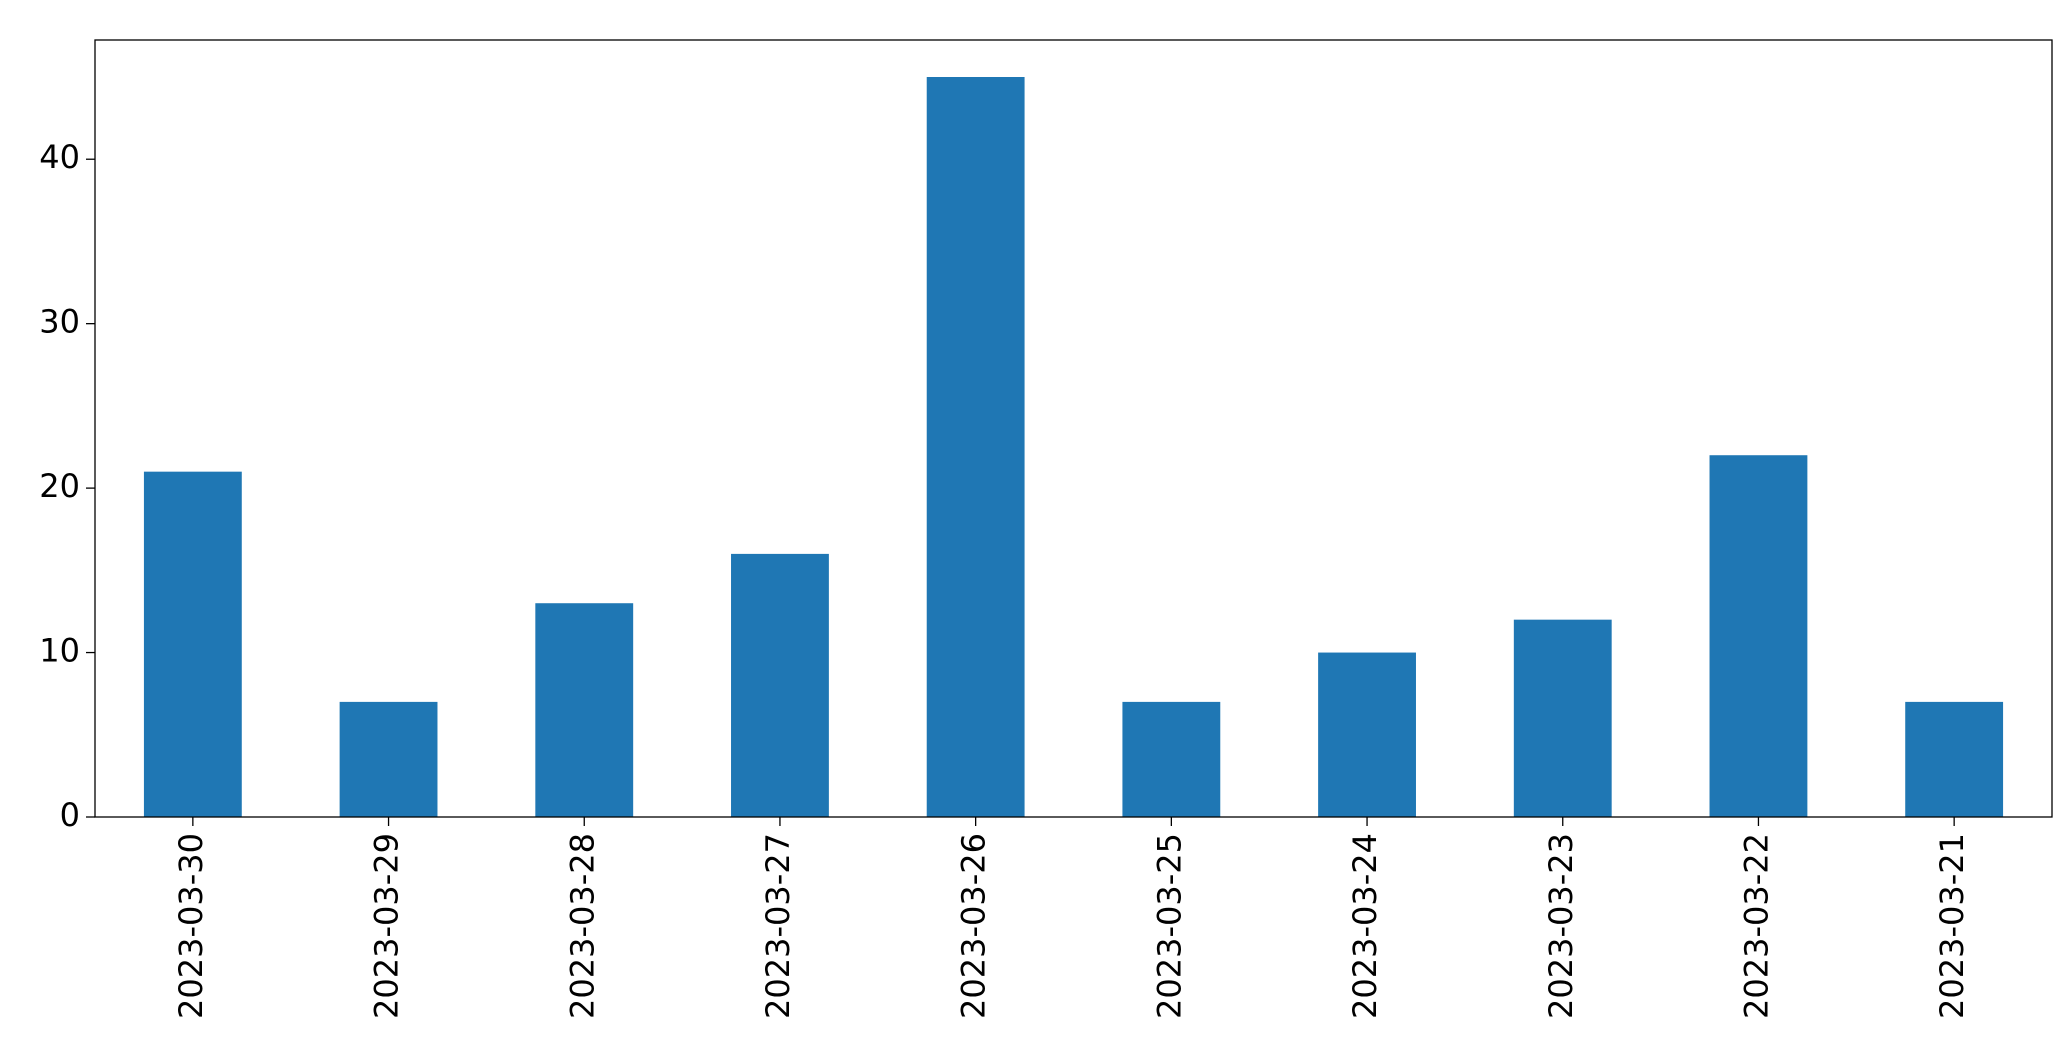 The height and width of the screenshot is (1061, 2071). Describe the element at coordinates (1756, 926) in the screenshot. I see `x-tick-label: 2023-03-22` at that location.